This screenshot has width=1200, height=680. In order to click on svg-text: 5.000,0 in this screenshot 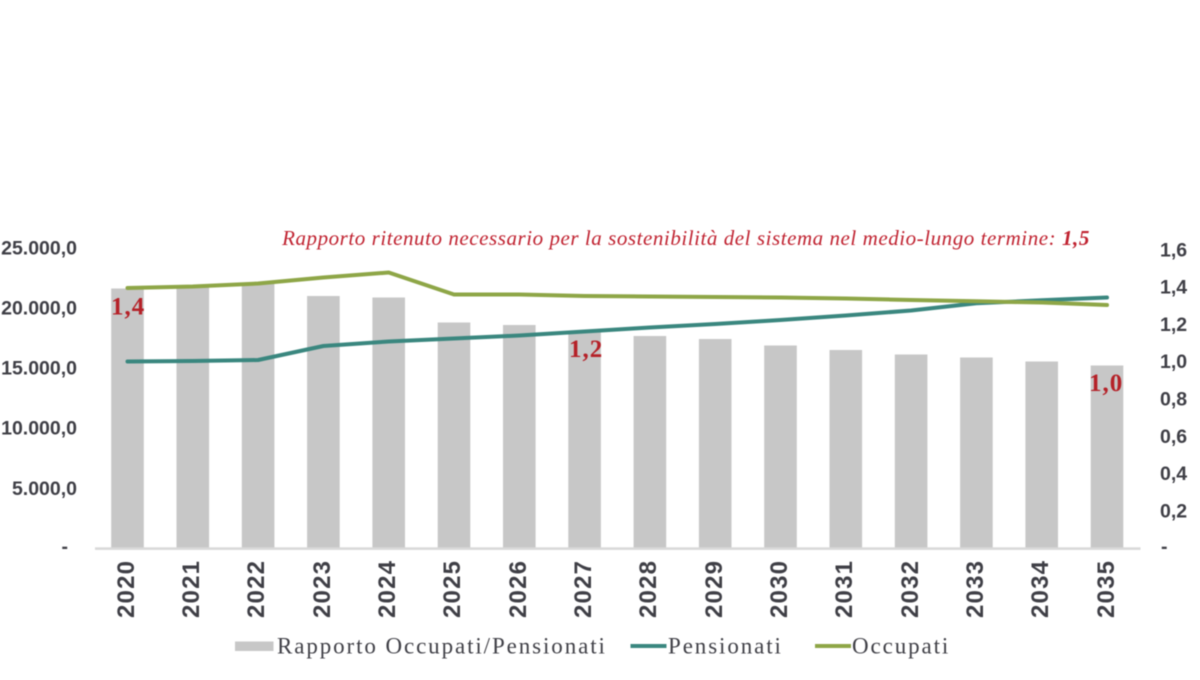, I will do `click(44, 489)`.